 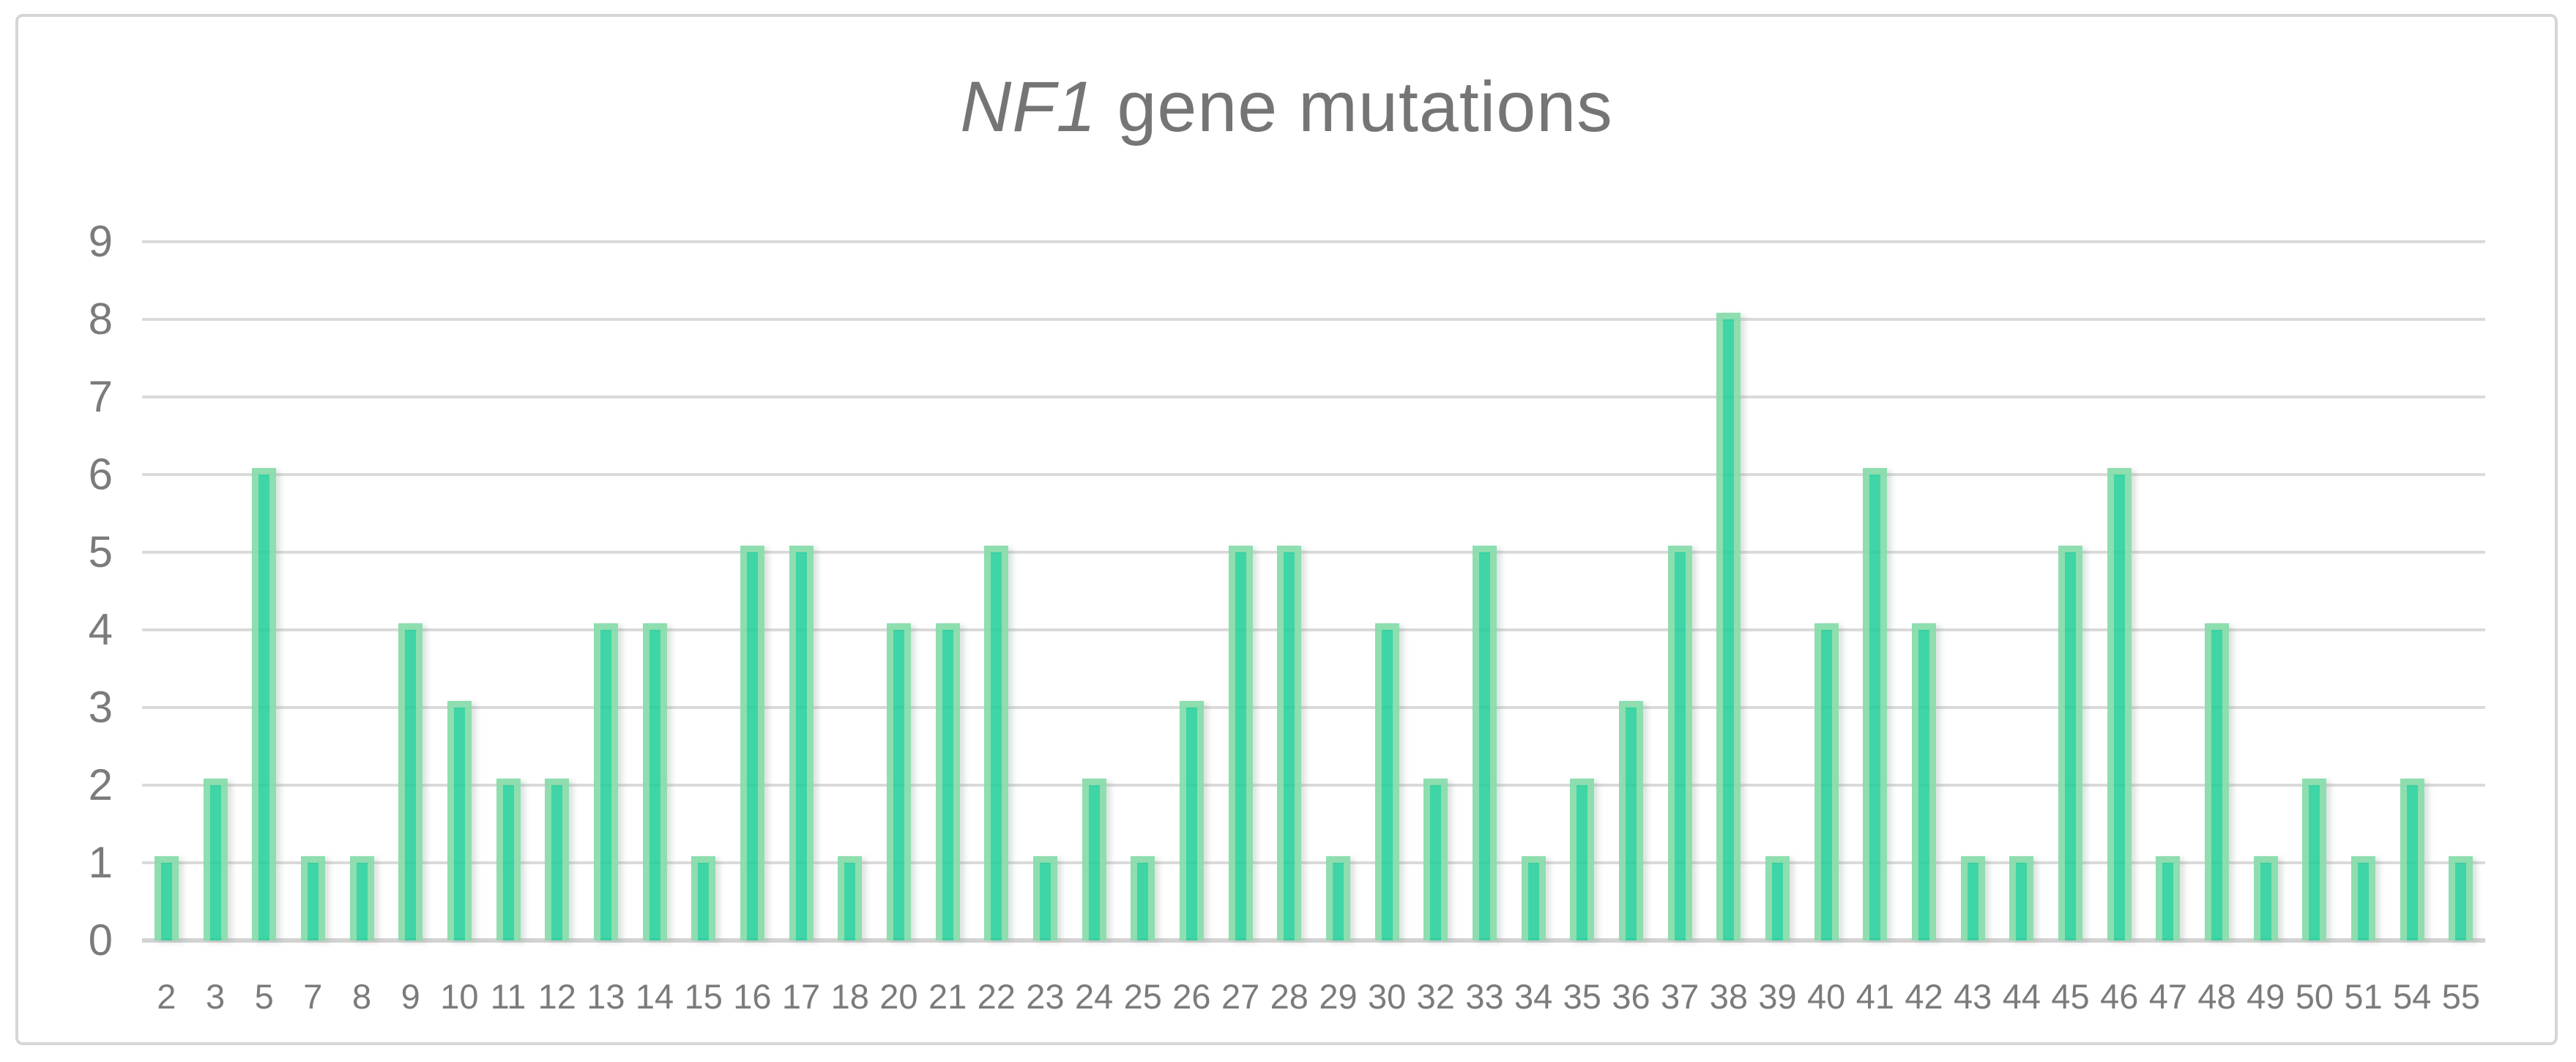 I want to click on y-tick-label-0: 0, so click(x=100, y=940).